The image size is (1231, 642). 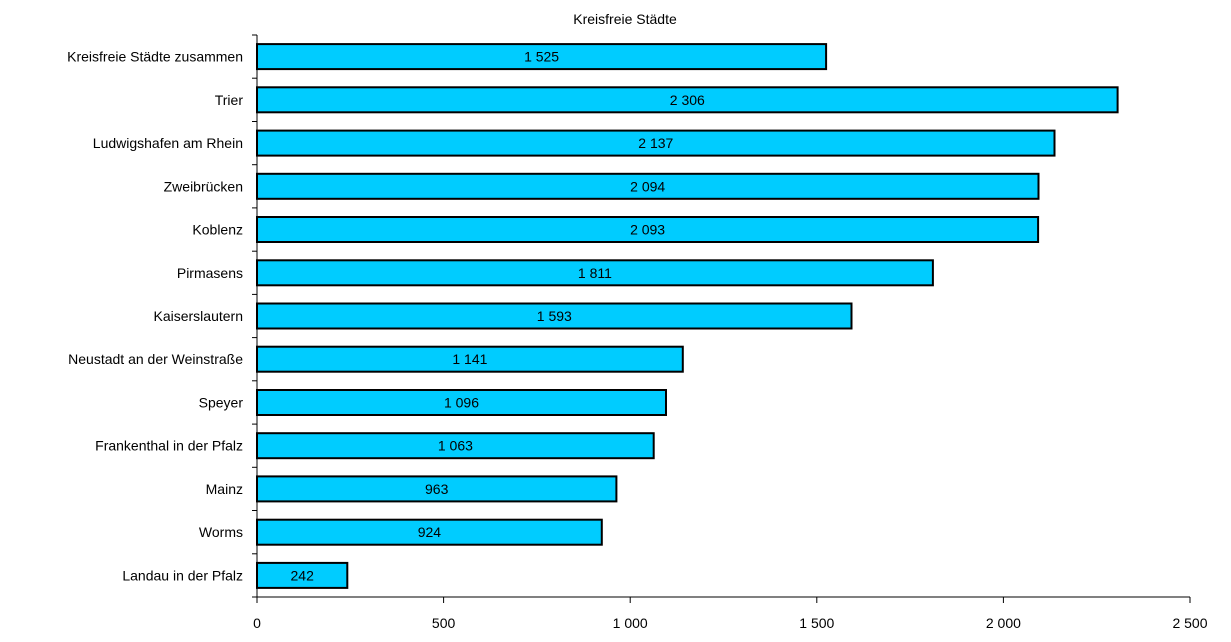 I want to click on x-tick-label: 2 000, so click(x=1003, y=623).